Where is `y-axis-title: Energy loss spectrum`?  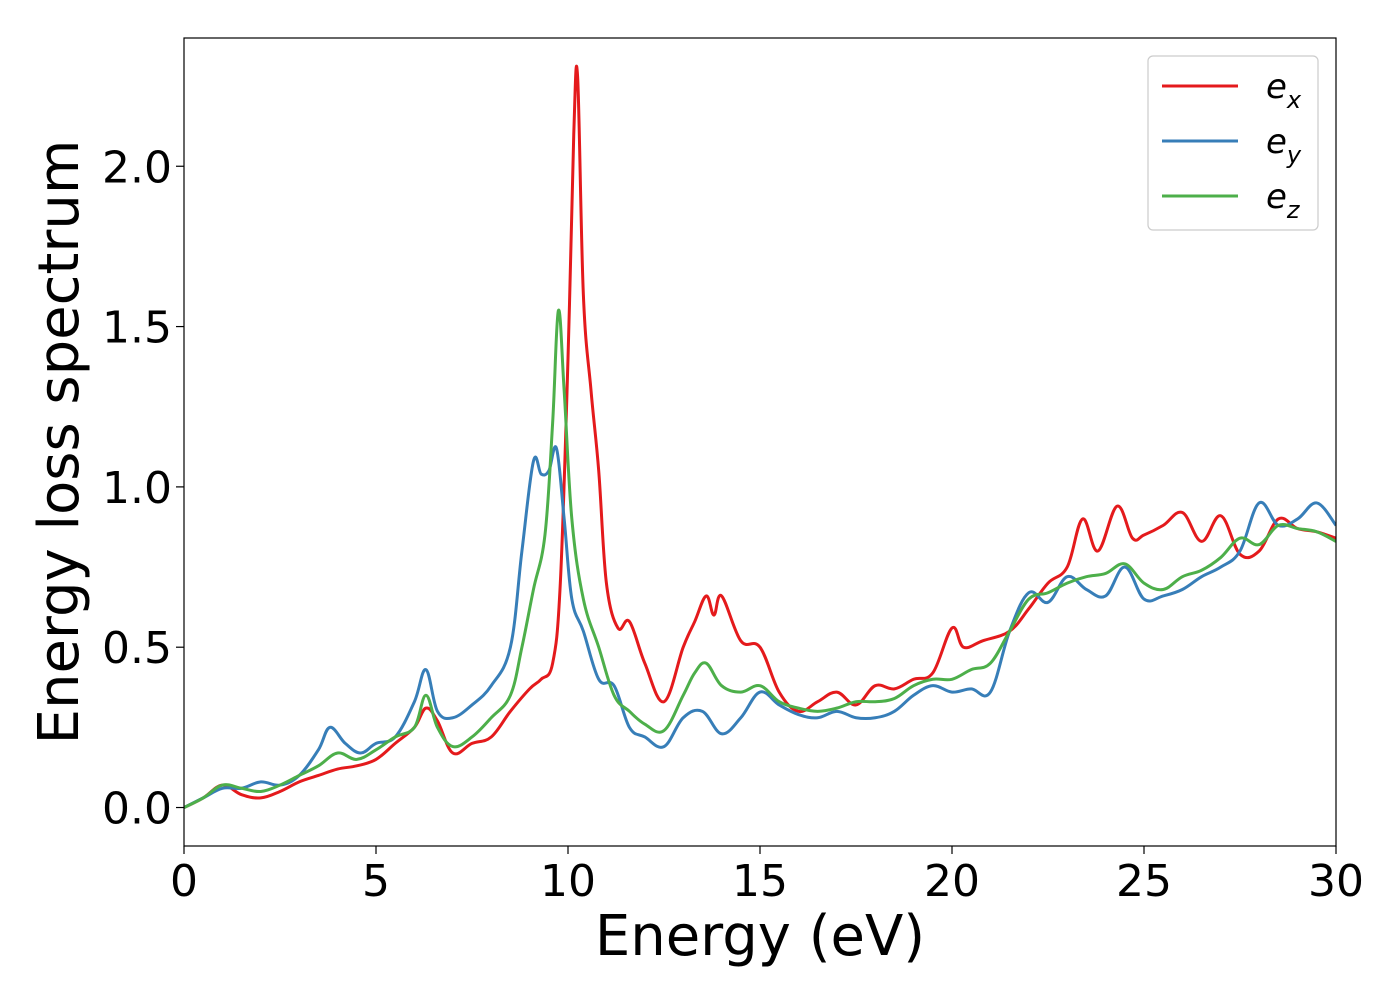 y-axis-title: Energy loss spectrum is located at coordinates (59, 442).